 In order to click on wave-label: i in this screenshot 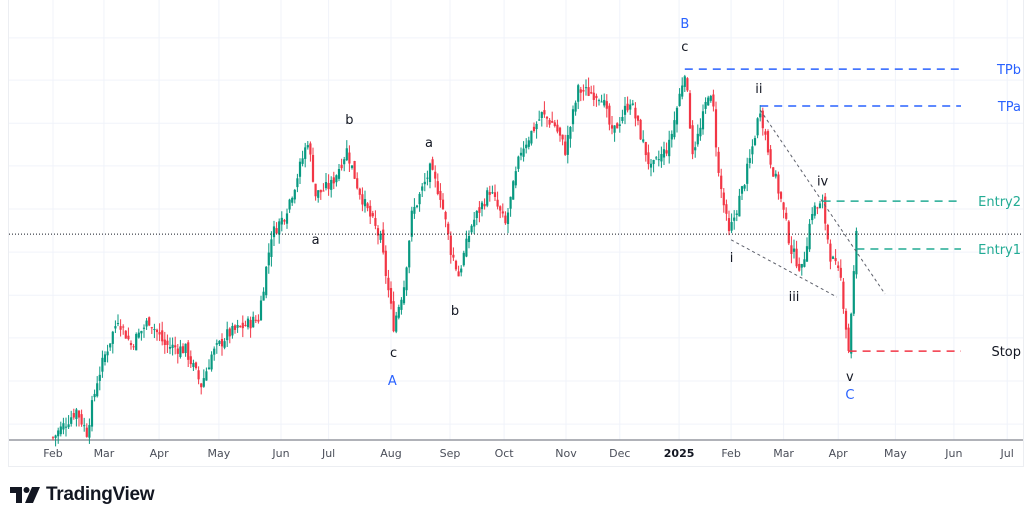, I will do `click(732, 258)`.